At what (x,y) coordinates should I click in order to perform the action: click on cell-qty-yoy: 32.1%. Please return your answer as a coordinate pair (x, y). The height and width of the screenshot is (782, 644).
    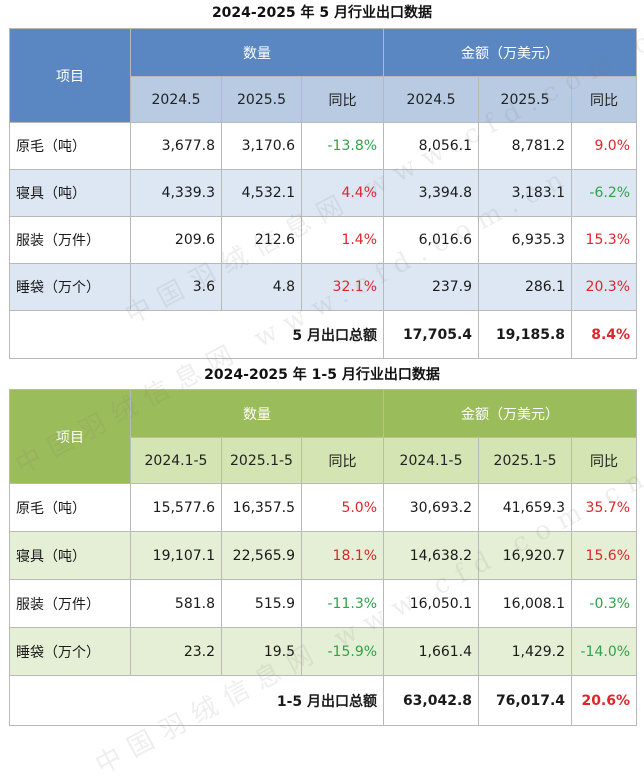
    Looking at the image, I should click on (342, 287).